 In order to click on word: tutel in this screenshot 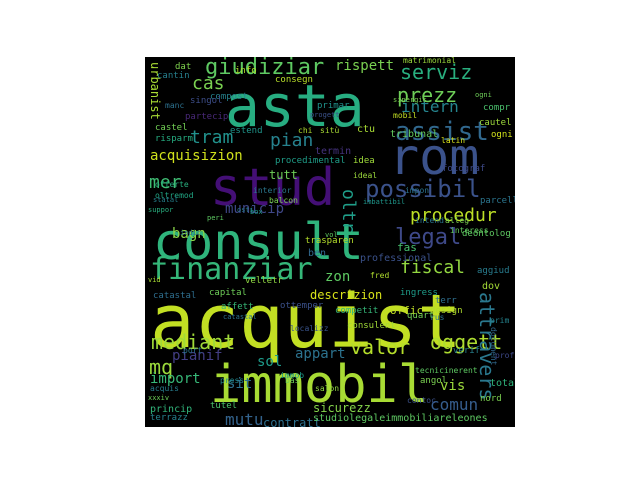, I will do `click(224, 406)`.